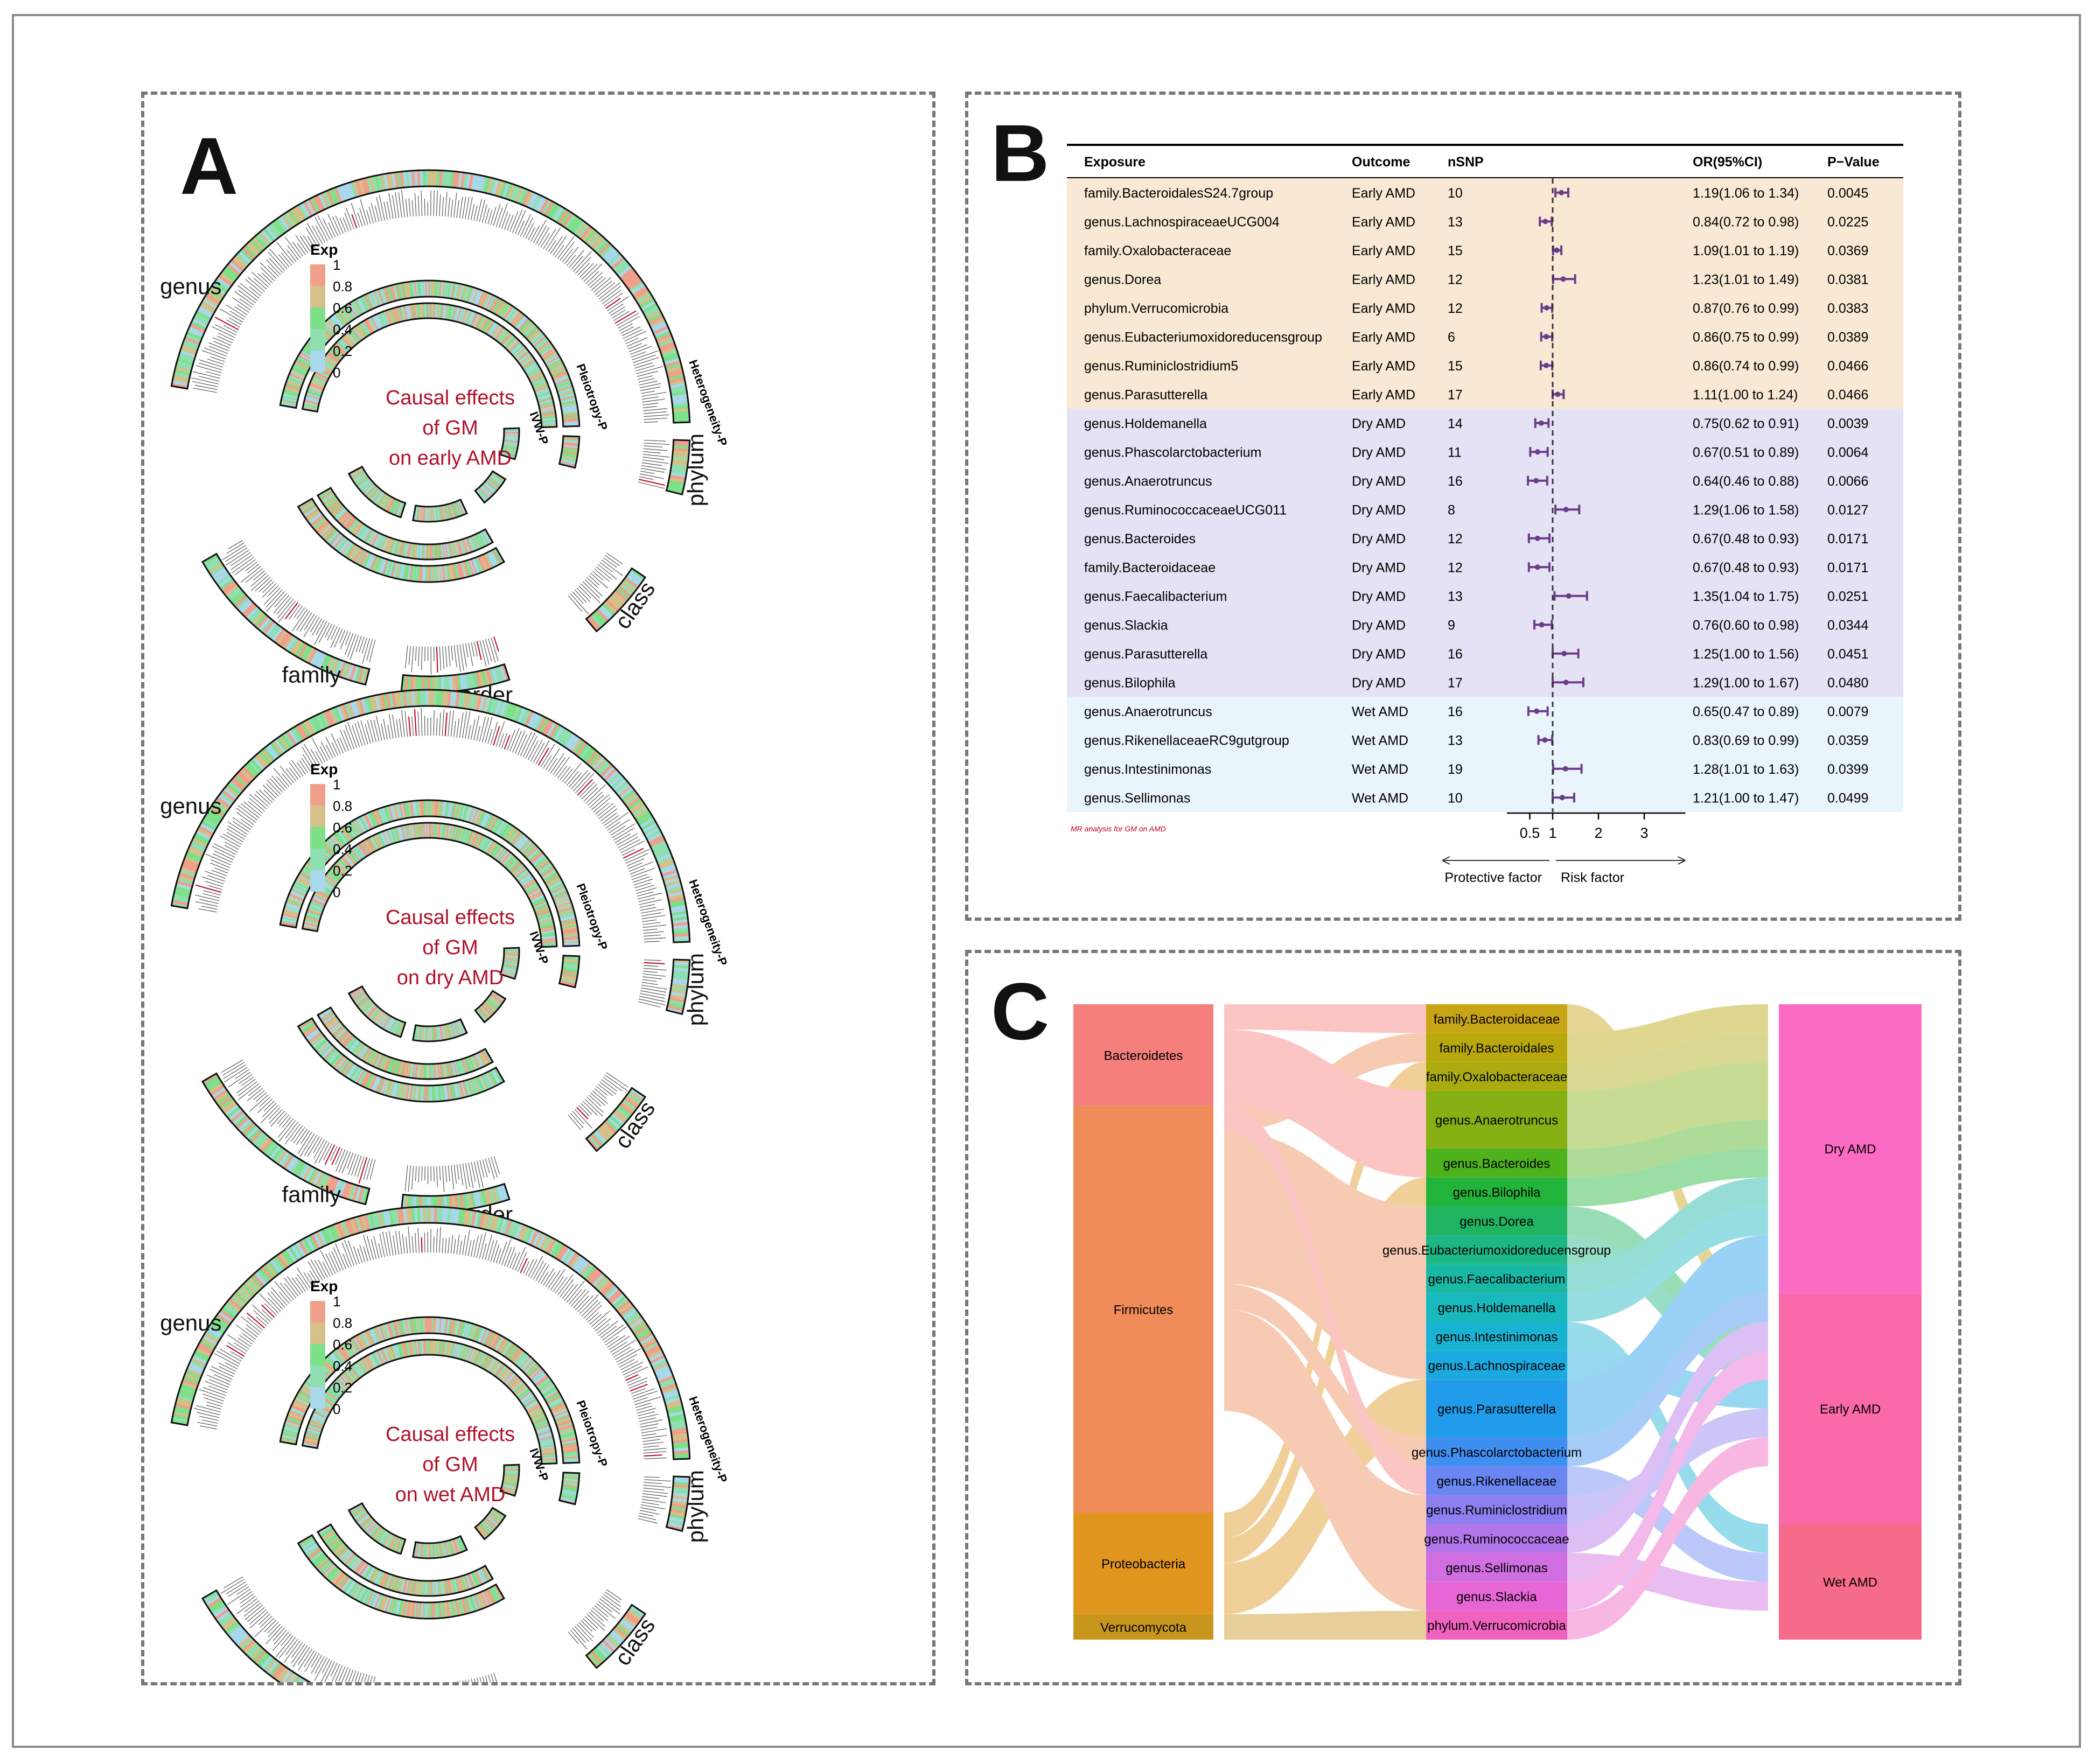 This screenshot has width=2095, height=1764. I want to click on inner-genus-outline, so click(430, 353).